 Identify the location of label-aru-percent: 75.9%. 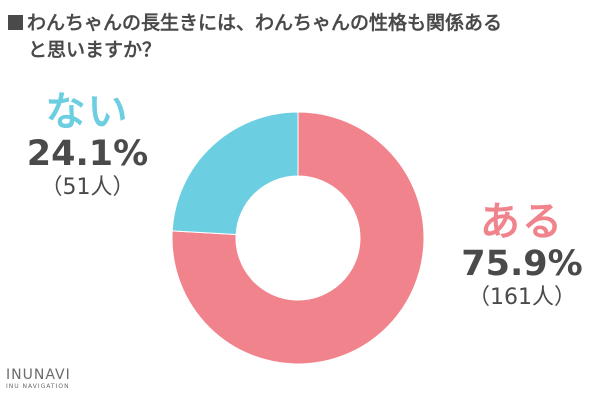
(522, 264).